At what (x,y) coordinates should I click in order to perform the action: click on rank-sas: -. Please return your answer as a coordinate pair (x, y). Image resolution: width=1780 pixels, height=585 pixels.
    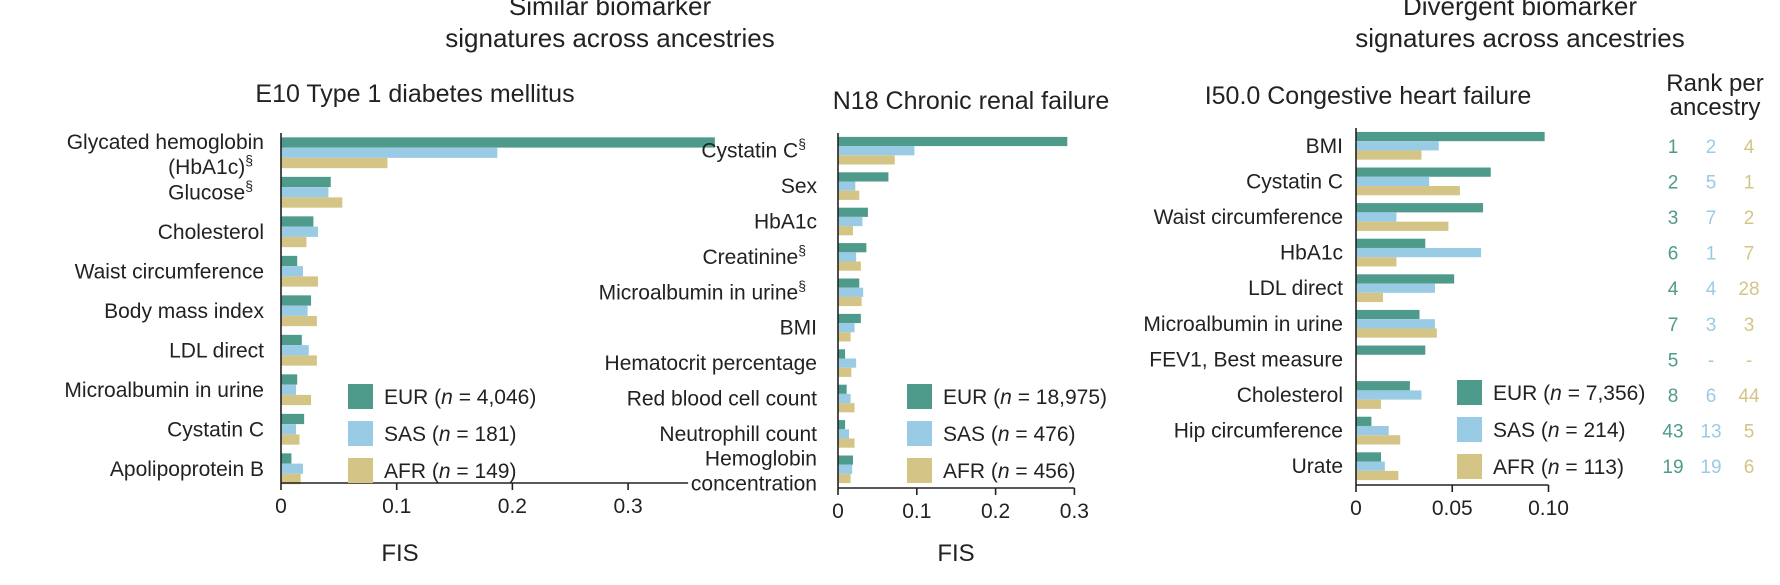
    Looking at the image, I should click on (1711, 360).